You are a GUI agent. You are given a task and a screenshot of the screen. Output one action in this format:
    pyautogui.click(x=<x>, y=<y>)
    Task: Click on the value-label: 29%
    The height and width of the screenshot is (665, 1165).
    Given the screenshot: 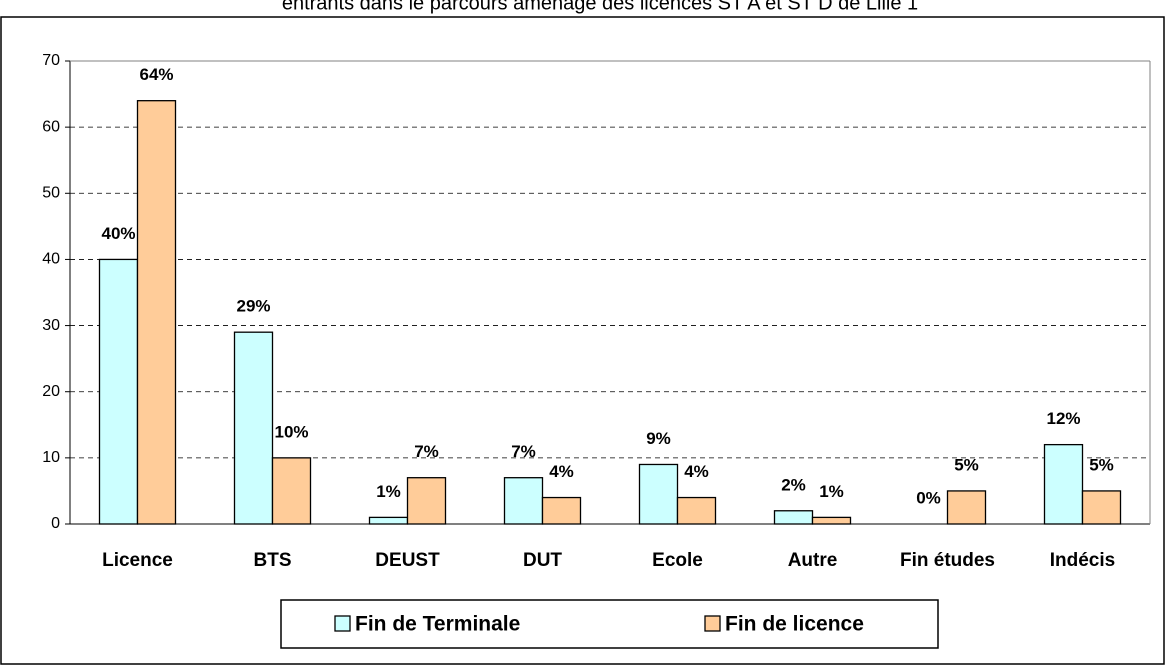 What is the action you would take?
    pyautogui.click(x=253, y=306)
    